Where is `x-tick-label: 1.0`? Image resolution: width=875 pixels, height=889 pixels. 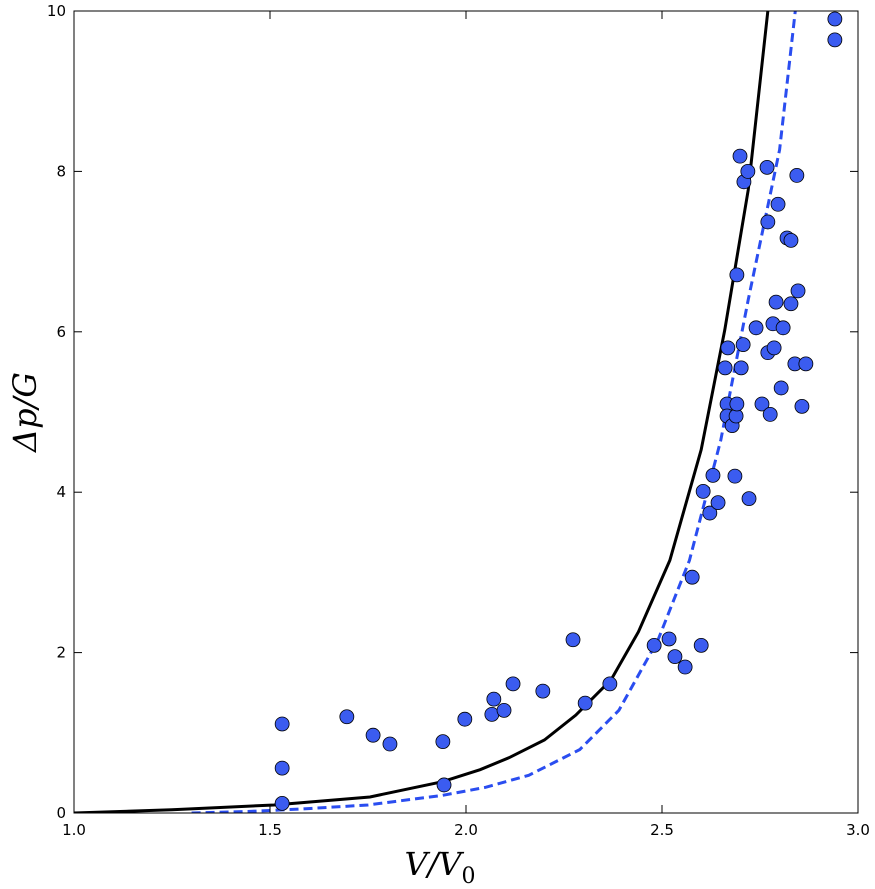
x-tick-label: 1.0 is located at coordinates (74, 830).